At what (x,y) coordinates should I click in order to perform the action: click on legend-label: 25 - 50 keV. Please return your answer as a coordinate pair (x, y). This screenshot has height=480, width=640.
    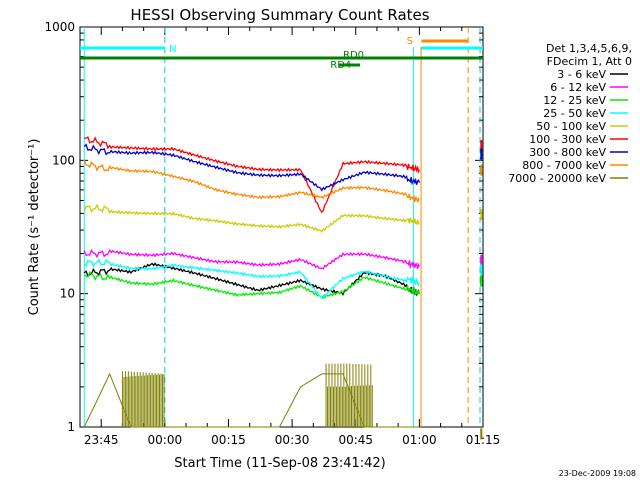
    Looking at the image, I should click on (574, 113).